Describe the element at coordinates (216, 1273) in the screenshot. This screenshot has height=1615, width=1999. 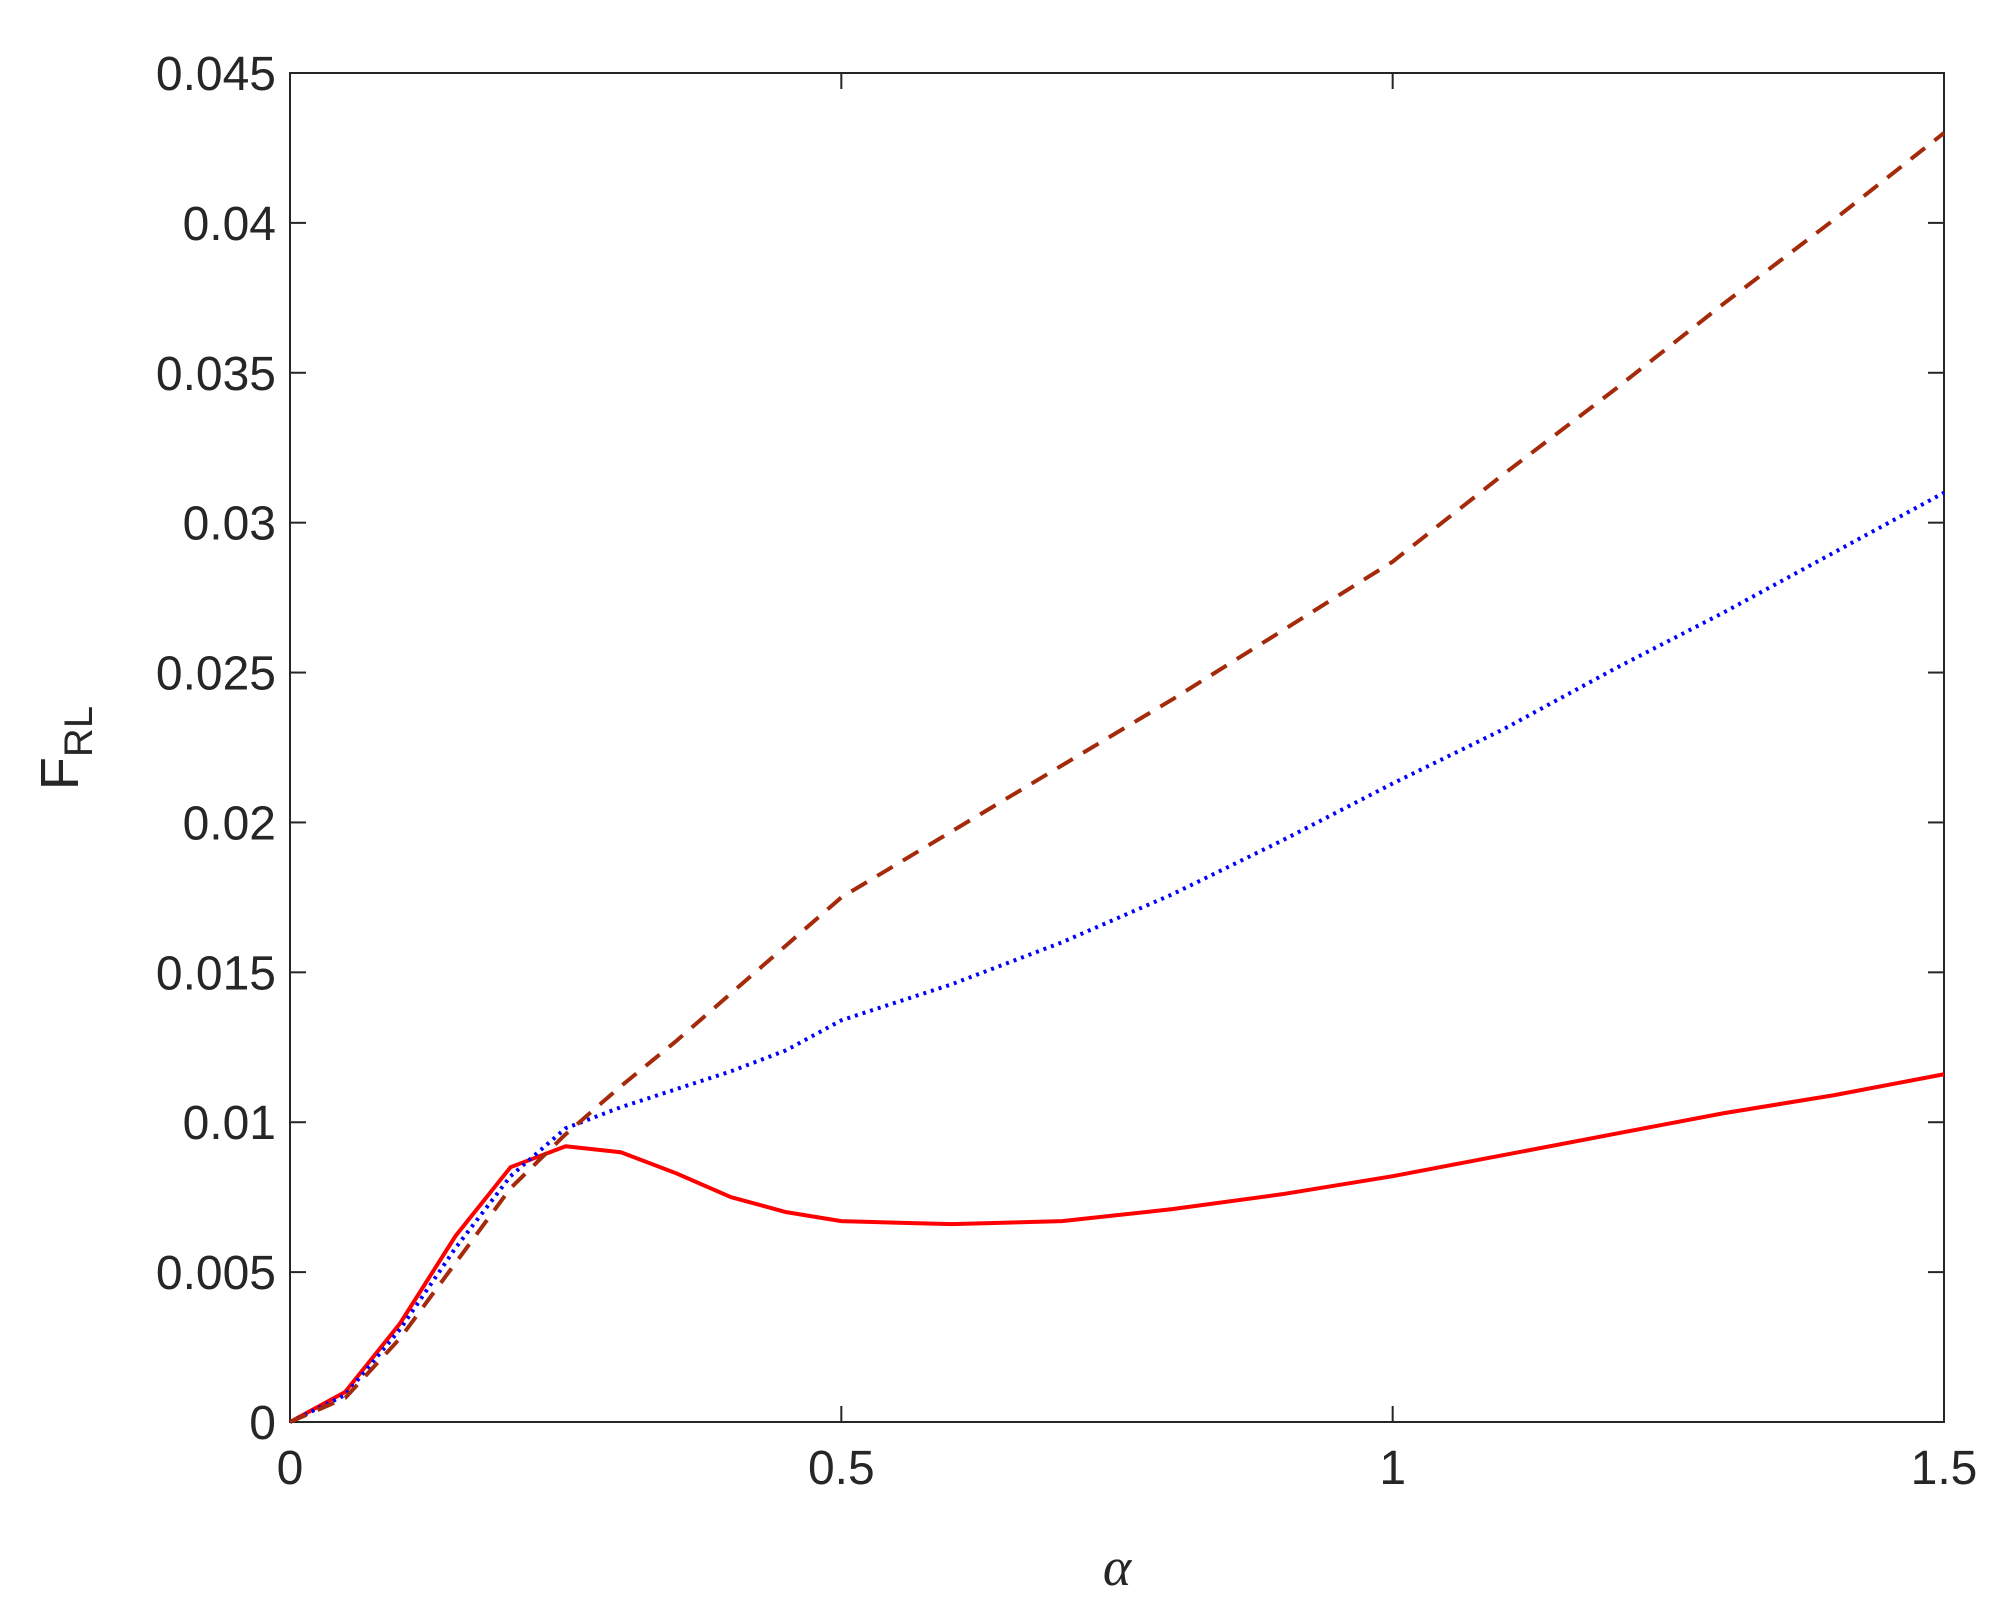
I see `y-tick-label: 0.005` at that location.